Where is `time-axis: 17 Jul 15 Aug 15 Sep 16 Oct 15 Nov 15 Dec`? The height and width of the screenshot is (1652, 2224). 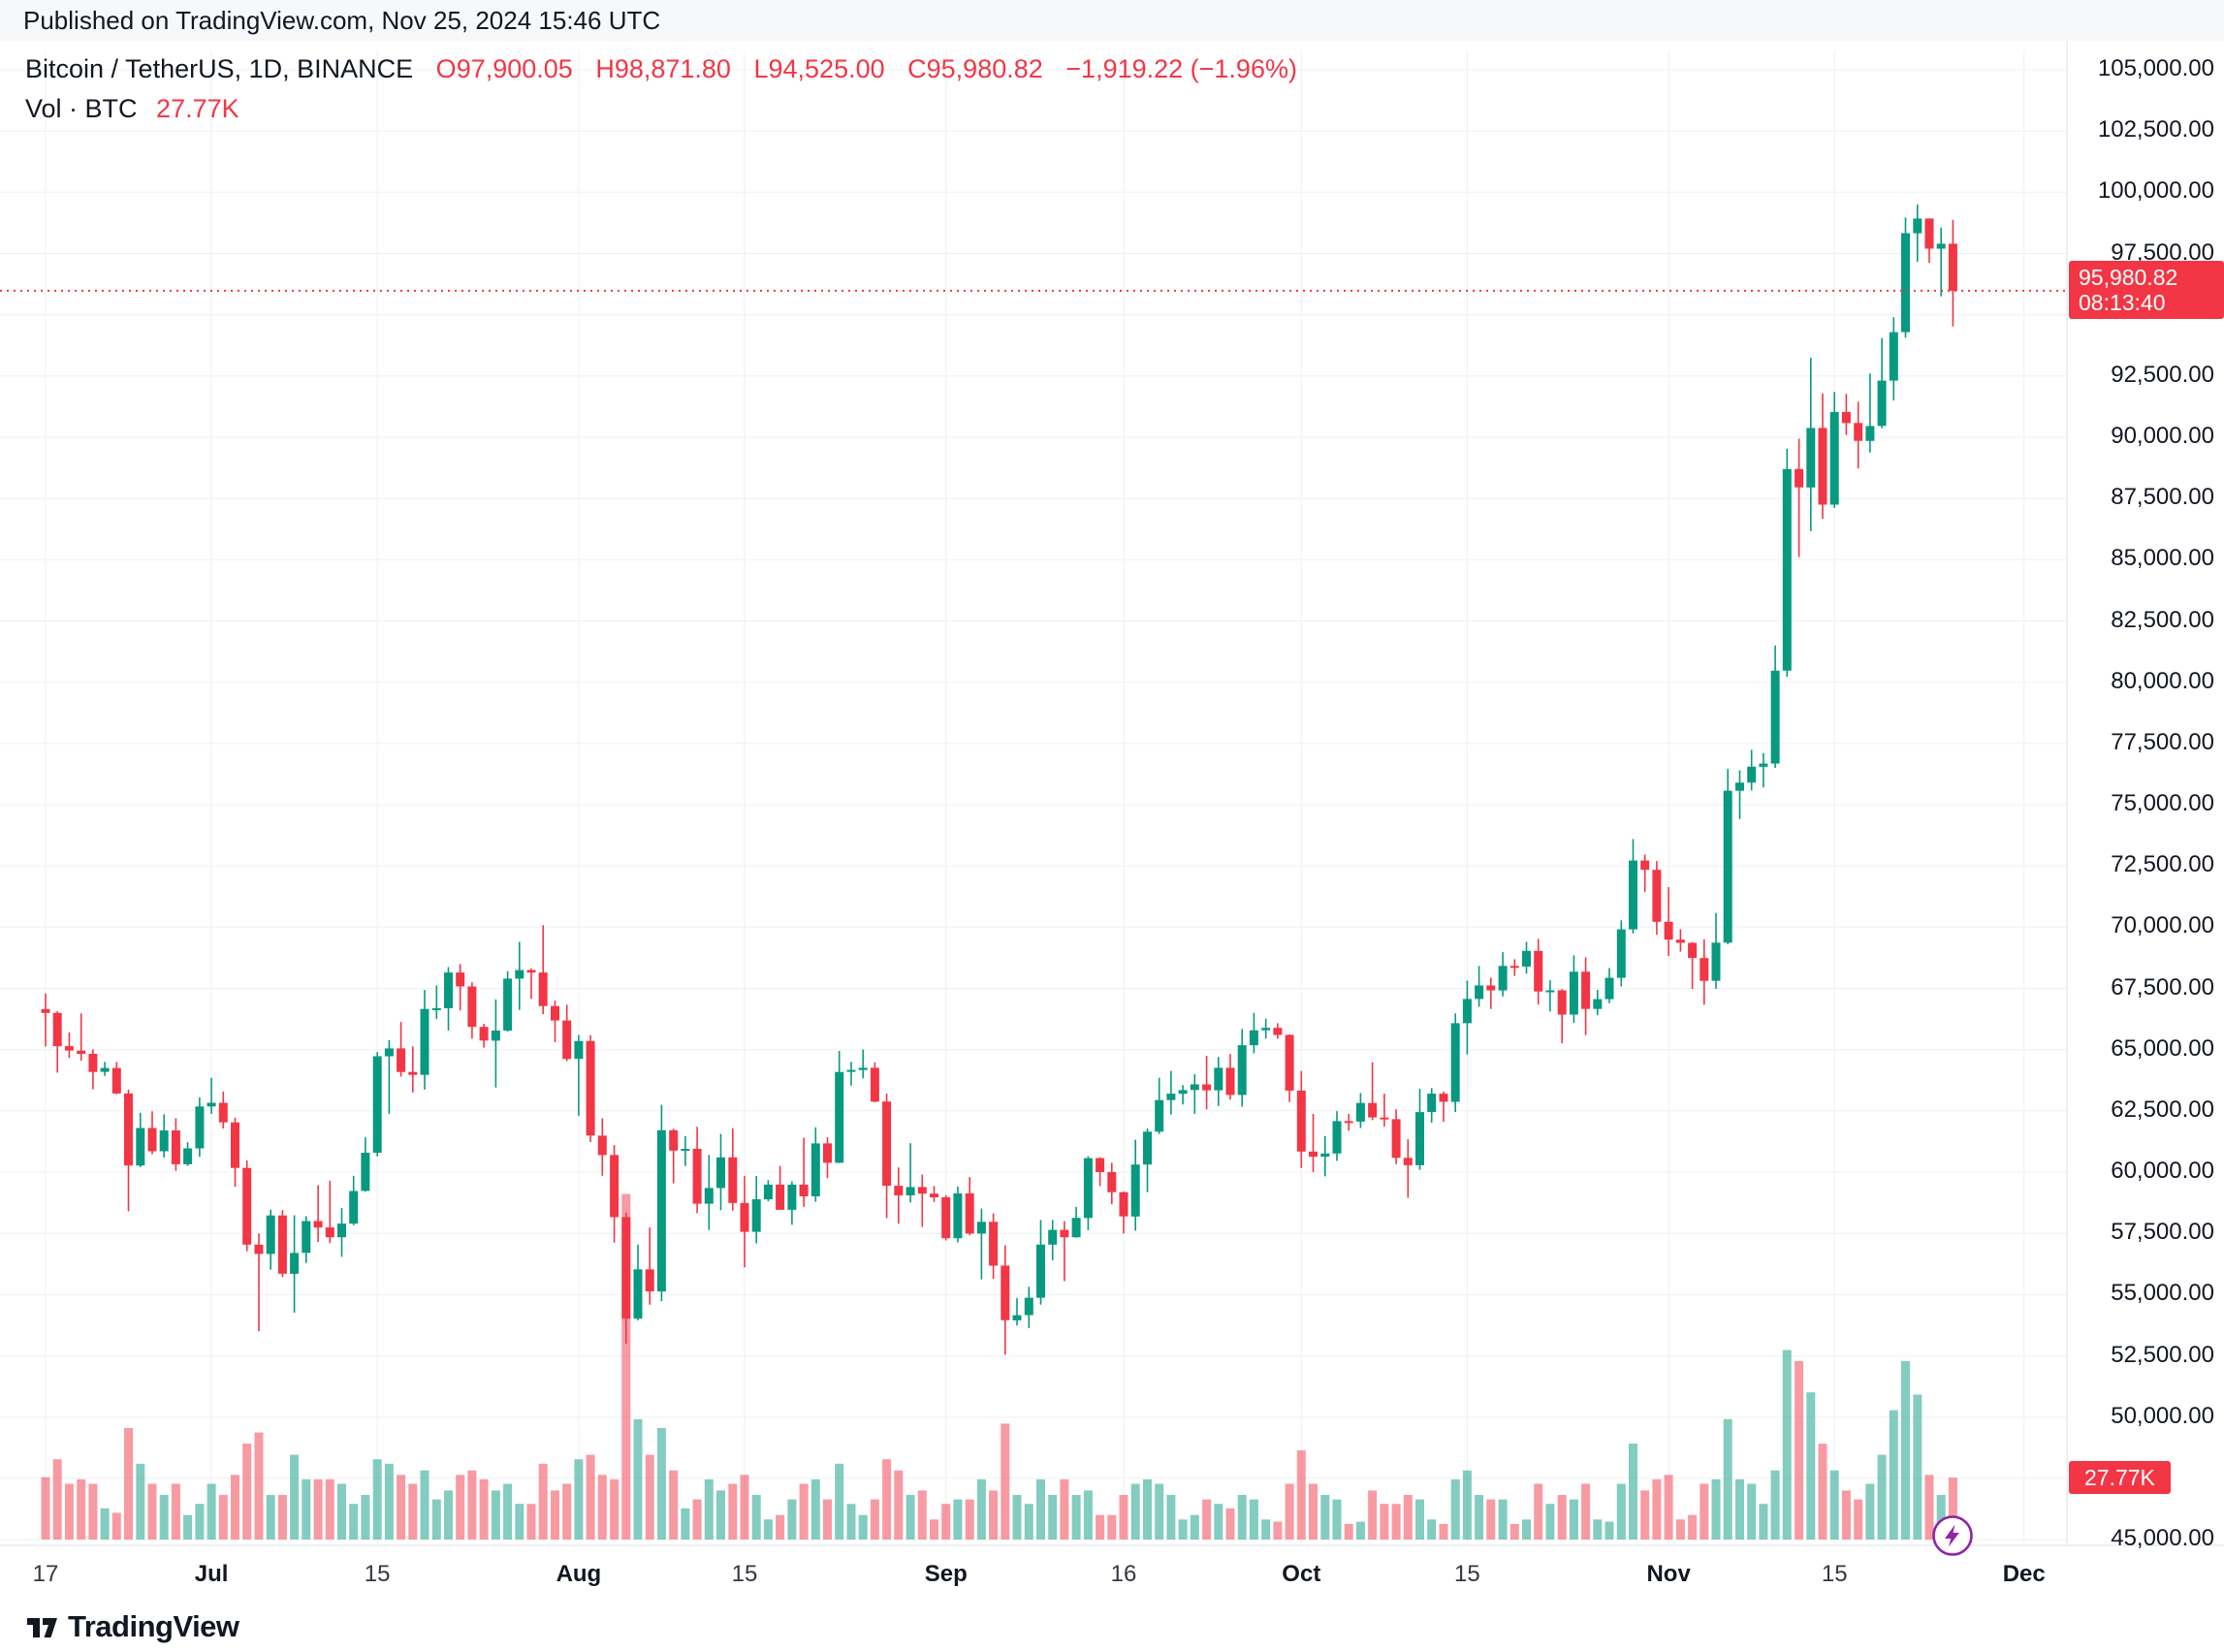
time-axis: 17 Jul 15 Aug 15 Sep 16 Oct 15 Nov 15 Dec is located at coordinates (1112, 1573).